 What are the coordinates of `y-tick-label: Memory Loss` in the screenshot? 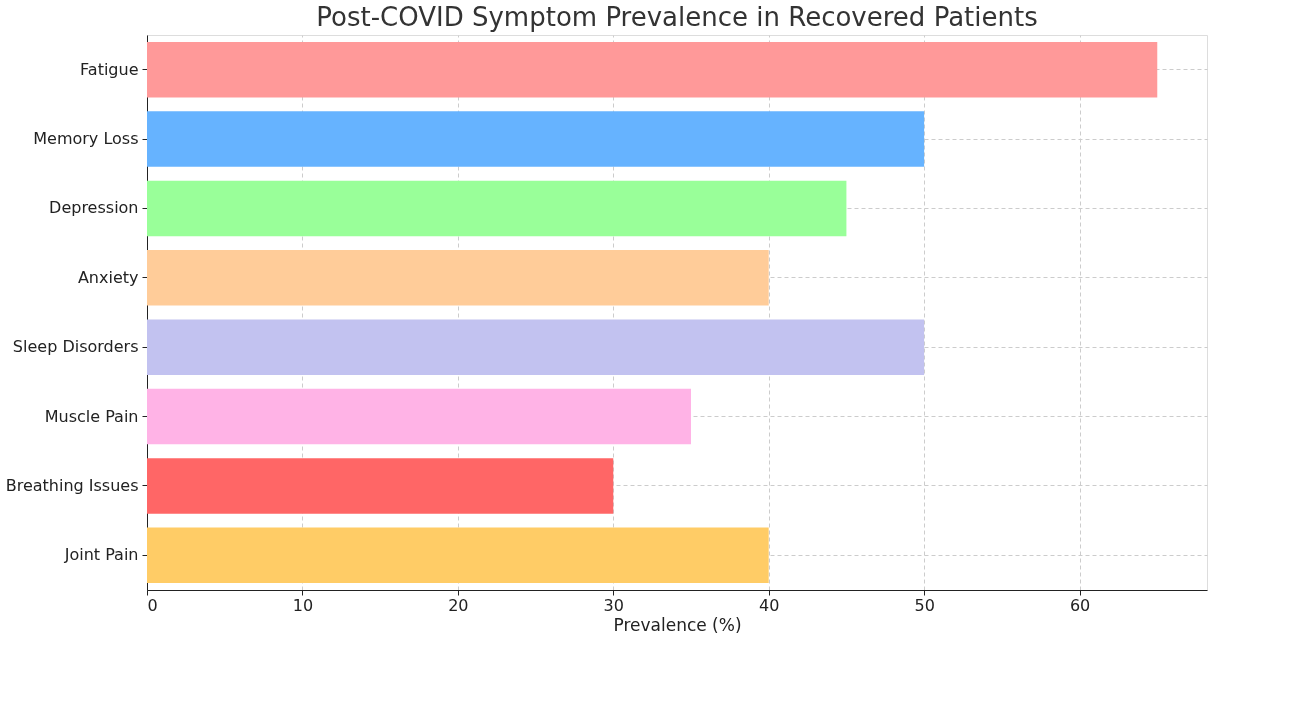 It's located at (86, 139).